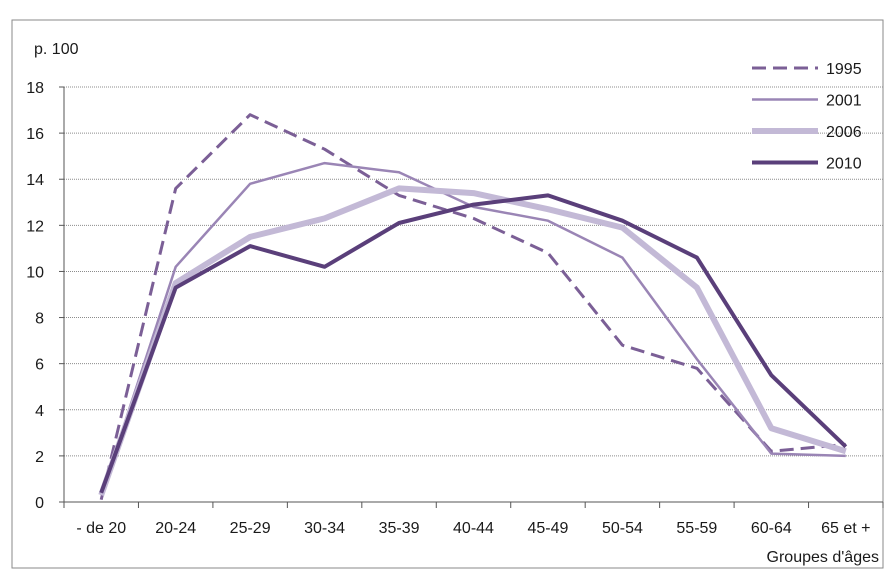  What do you see at coordinates (35, 226) in the screenshot?
I see `y-tick-label: 12` at bounding box center [35, 226].